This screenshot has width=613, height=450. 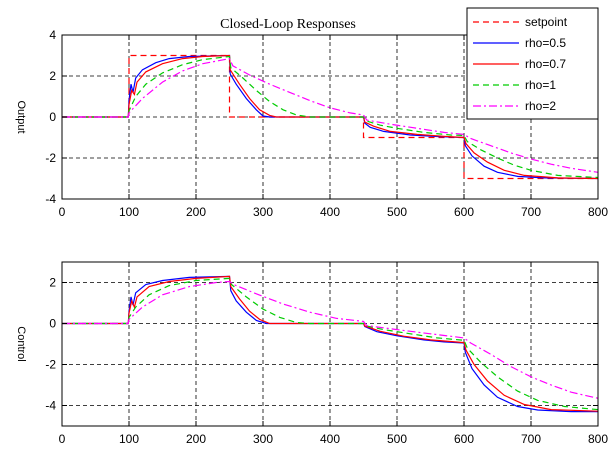 I want to click on legend-label: rho=0.7, so click(x=545, y=64).